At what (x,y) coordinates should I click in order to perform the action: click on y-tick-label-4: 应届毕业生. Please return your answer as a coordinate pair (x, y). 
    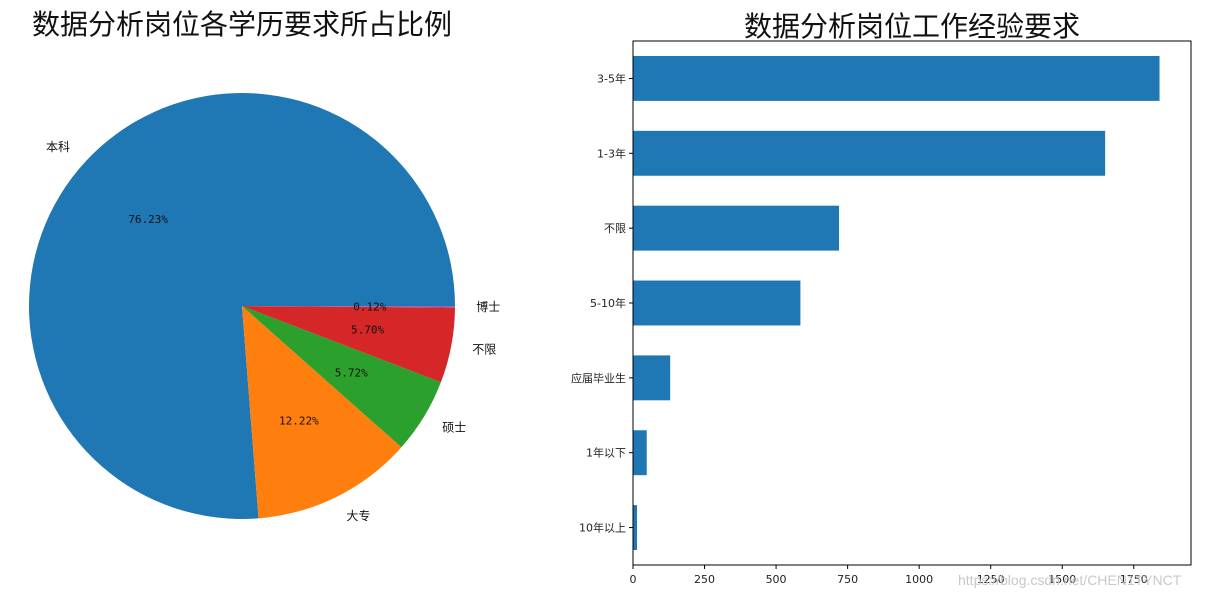
    Looking at the image, I should click on (598, 378).